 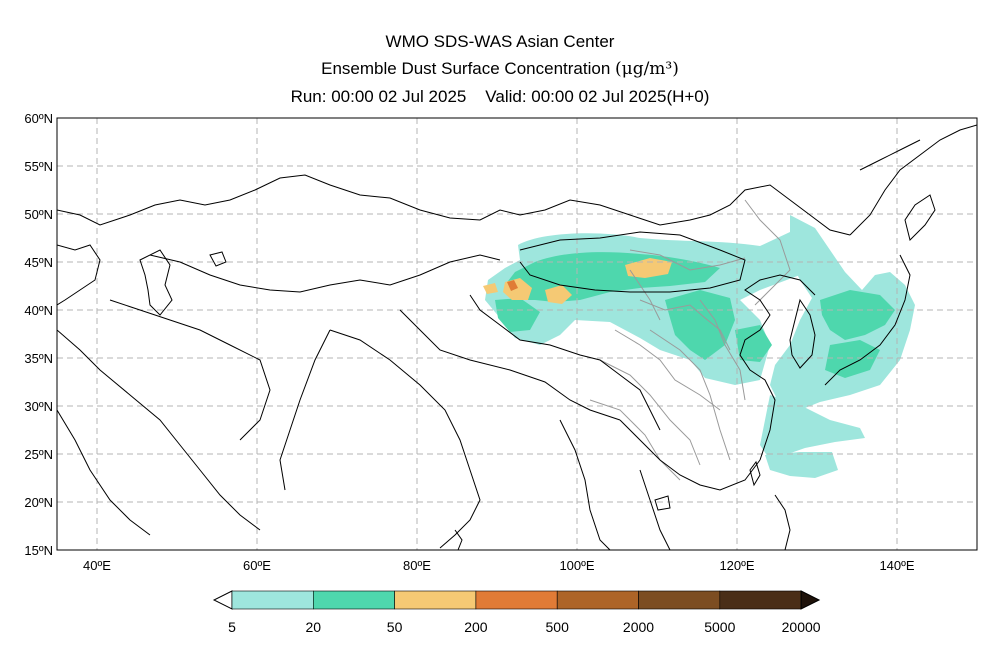 What do you see at coordinates (499, 565) in the screenshot?
I see `longitude-tick-labels: 40ºE 60ºE 80ºE 100ºE 120ºE 140ºE` at bounding box center [499, 565].